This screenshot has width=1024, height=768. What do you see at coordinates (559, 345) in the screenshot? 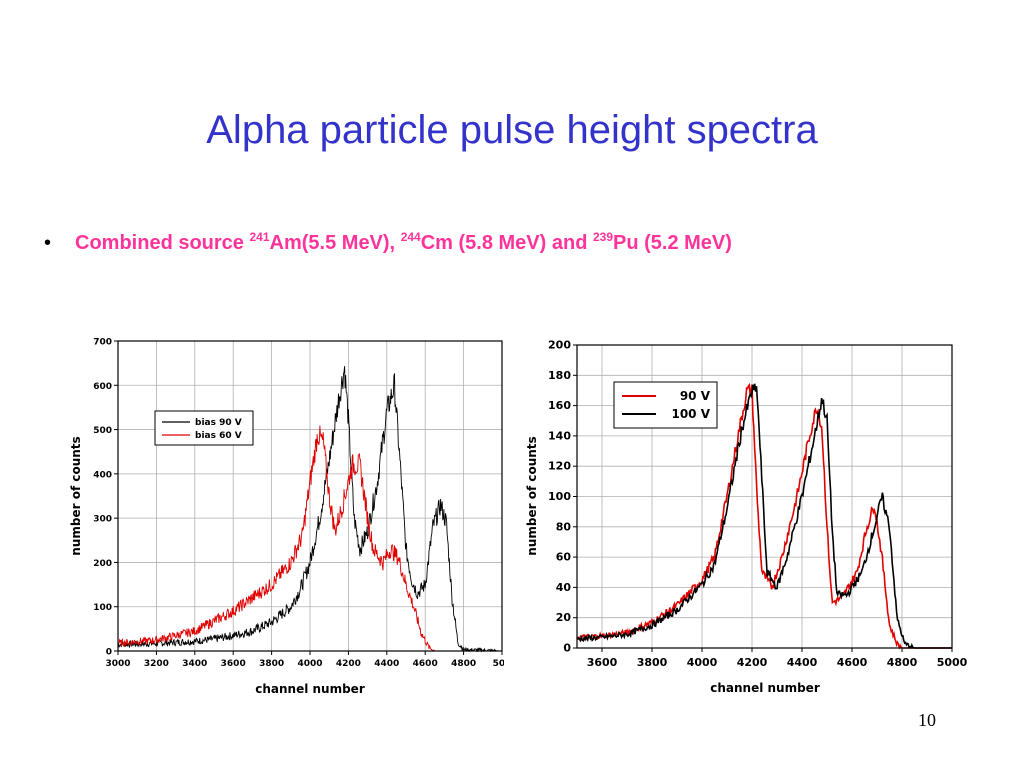
I see `chart2-y-tick-label: 200` at bounding box center [559, 345].